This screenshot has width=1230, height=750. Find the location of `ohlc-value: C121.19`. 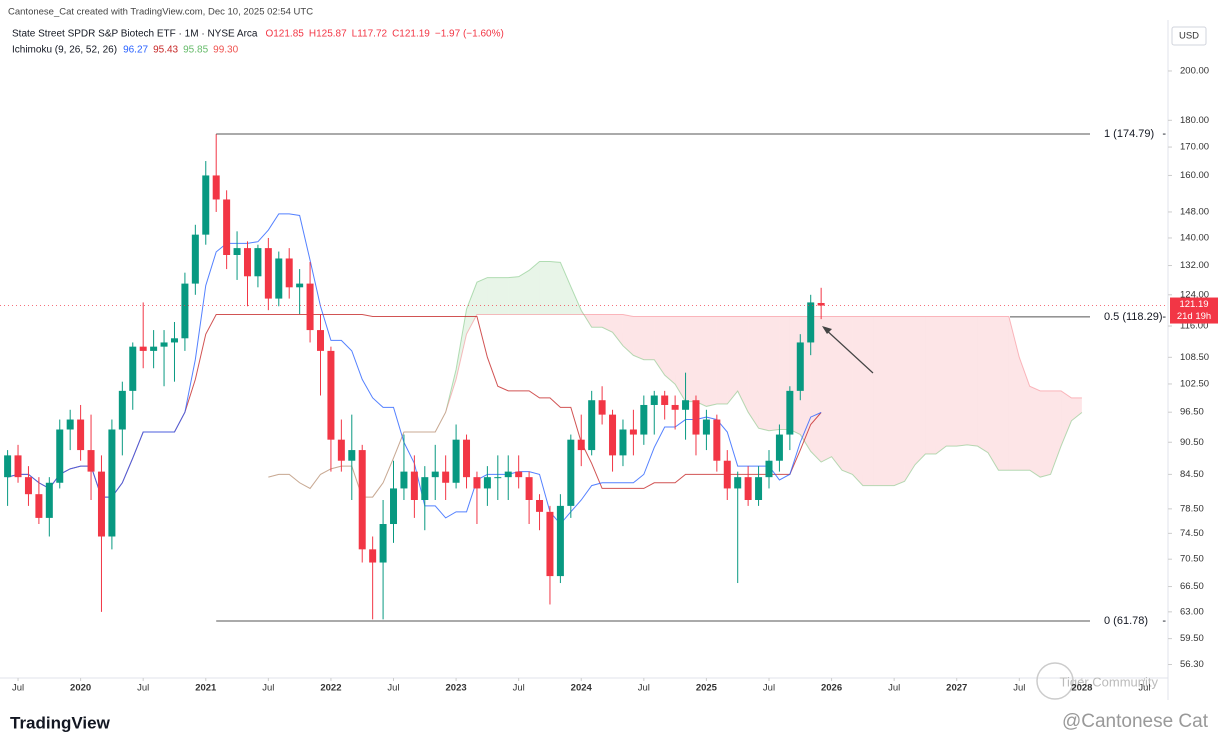

ohlc-value: C121.19 is located at coordinates (411, 34).